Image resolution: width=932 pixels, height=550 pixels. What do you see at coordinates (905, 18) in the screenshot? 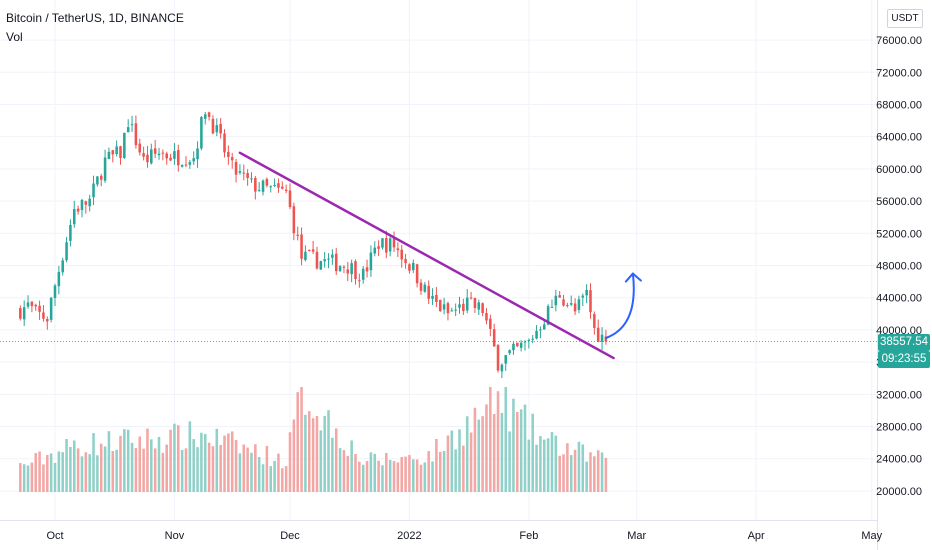
I see `currency-button: USDT` at bounding box center [905, 18].